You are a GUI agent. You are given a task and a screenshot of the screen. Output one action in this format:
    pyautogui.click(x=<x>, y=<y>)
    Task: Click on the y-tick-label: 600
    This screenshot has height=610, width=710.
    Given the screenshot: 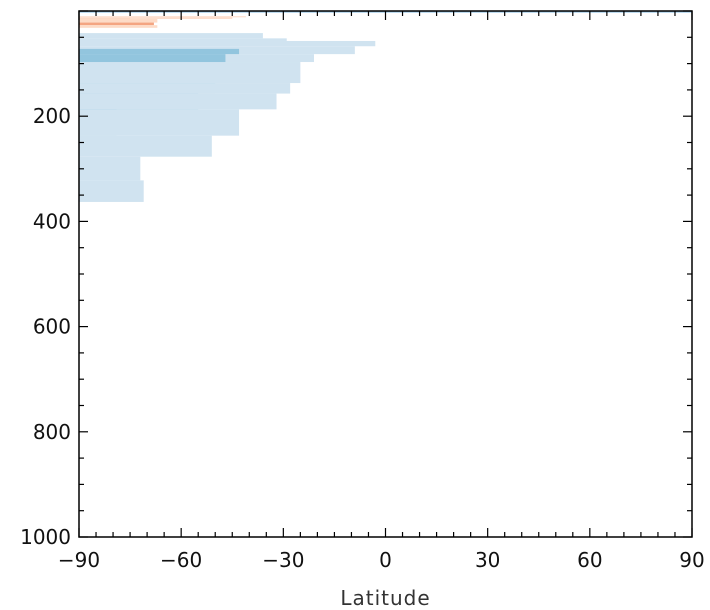 What is the action you would take?
    pyautogui.click(x=52, y=327)
    